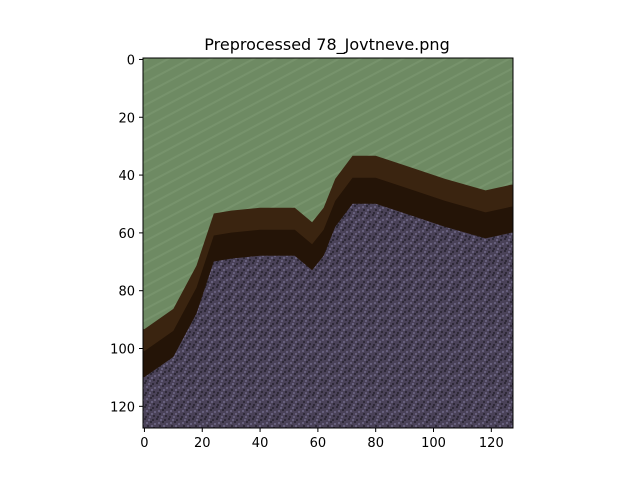  What do you see at coordinates (122, 350) in the screenshot?
I see `y-tick-label: 100` at bounding box center [122, 350].